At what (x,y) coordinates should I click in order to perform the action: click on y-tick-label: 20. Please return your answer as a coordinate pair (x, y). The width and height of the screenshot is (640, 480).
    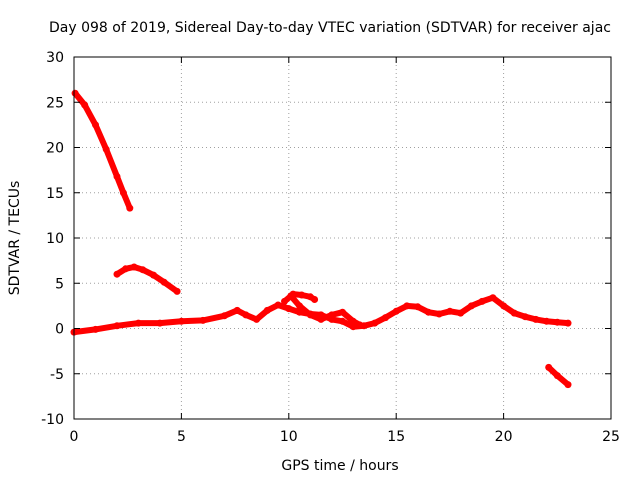
    Looking at the image, I should click on (55, 149).